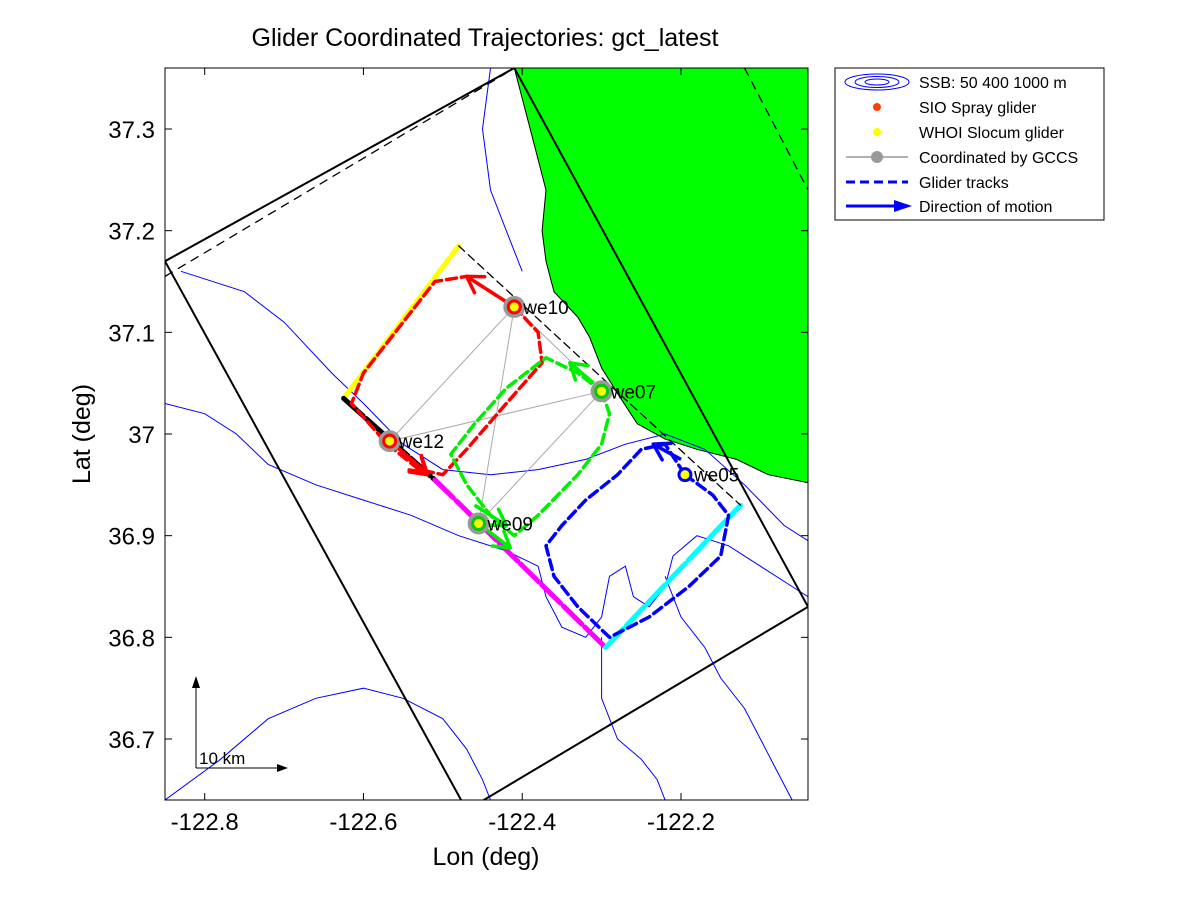 Image resolution: width=1200 pixels, height=900 pixels. I want to click on glider-marker-we10: we10, so click(536, 307).